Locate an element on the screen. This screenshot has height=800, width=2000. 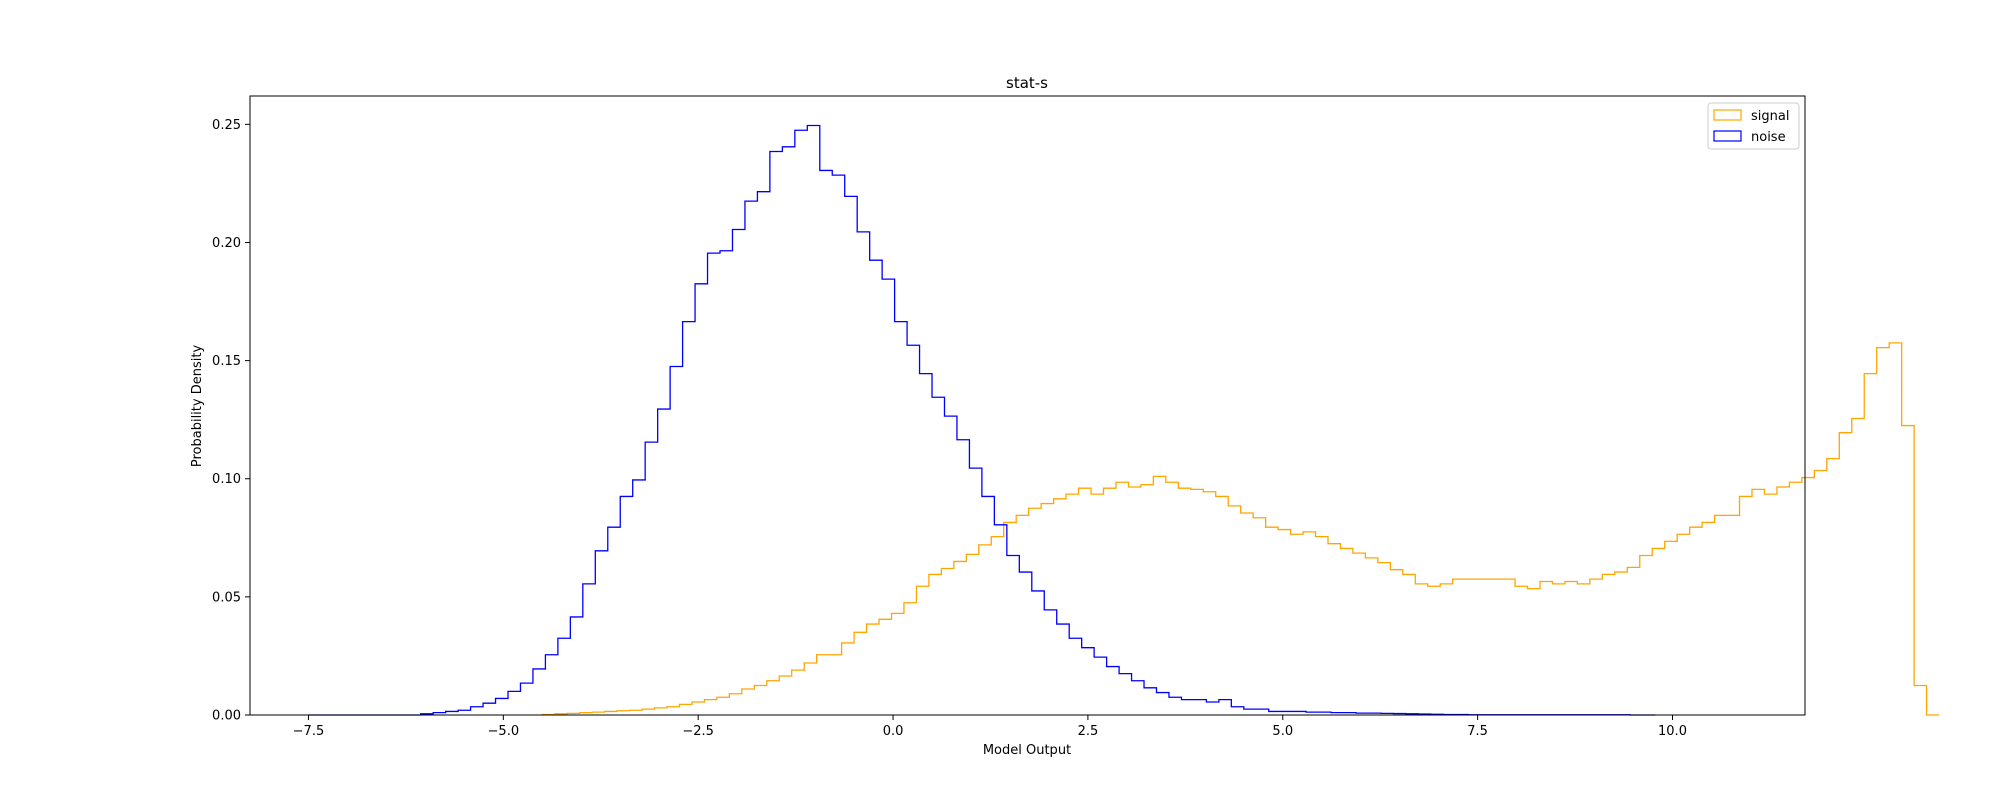
x-tick-label: 7.5 is located at coordinates (1477, 731).